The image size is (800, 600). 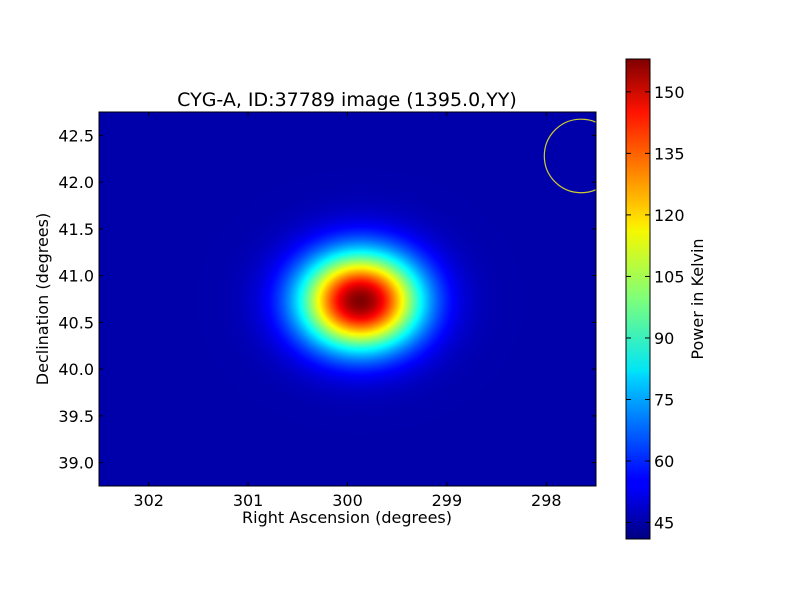 I want to click on colorbar-tick-label: 120, so click(x=669, y=215).